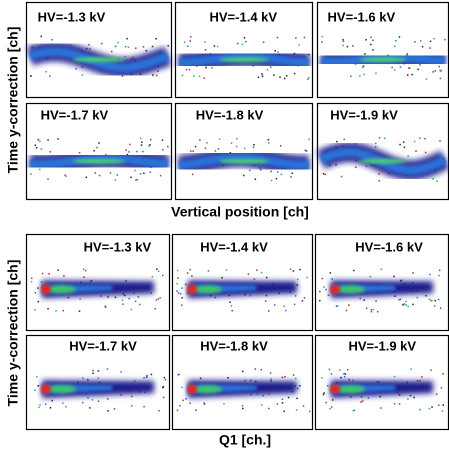 The height and width of the screenshot is (452, 449). Describe the element at coordinates (75, 114) in the screenshot. I see `panel-label: HV=-1.7 kV` at that location.